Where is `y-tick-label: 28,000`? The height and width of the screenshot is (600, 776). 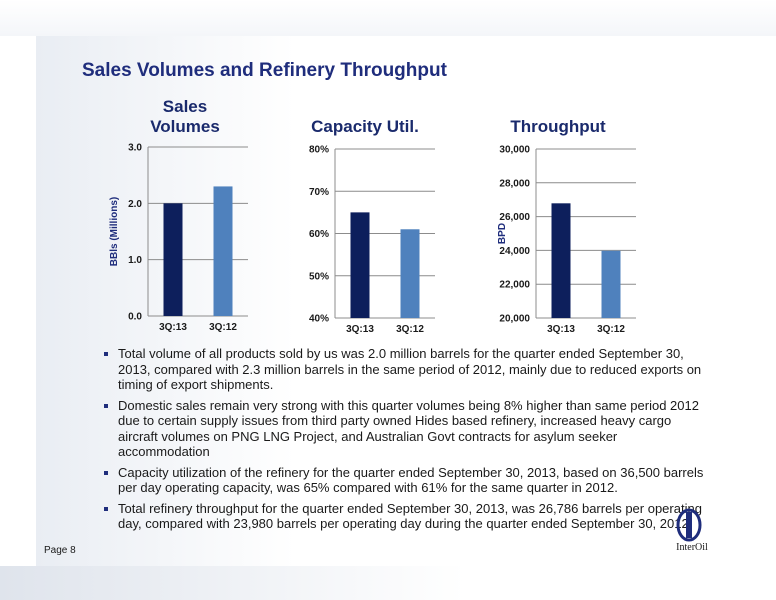 y-tick-label: 28,000 is located at coordinates (514, 183).